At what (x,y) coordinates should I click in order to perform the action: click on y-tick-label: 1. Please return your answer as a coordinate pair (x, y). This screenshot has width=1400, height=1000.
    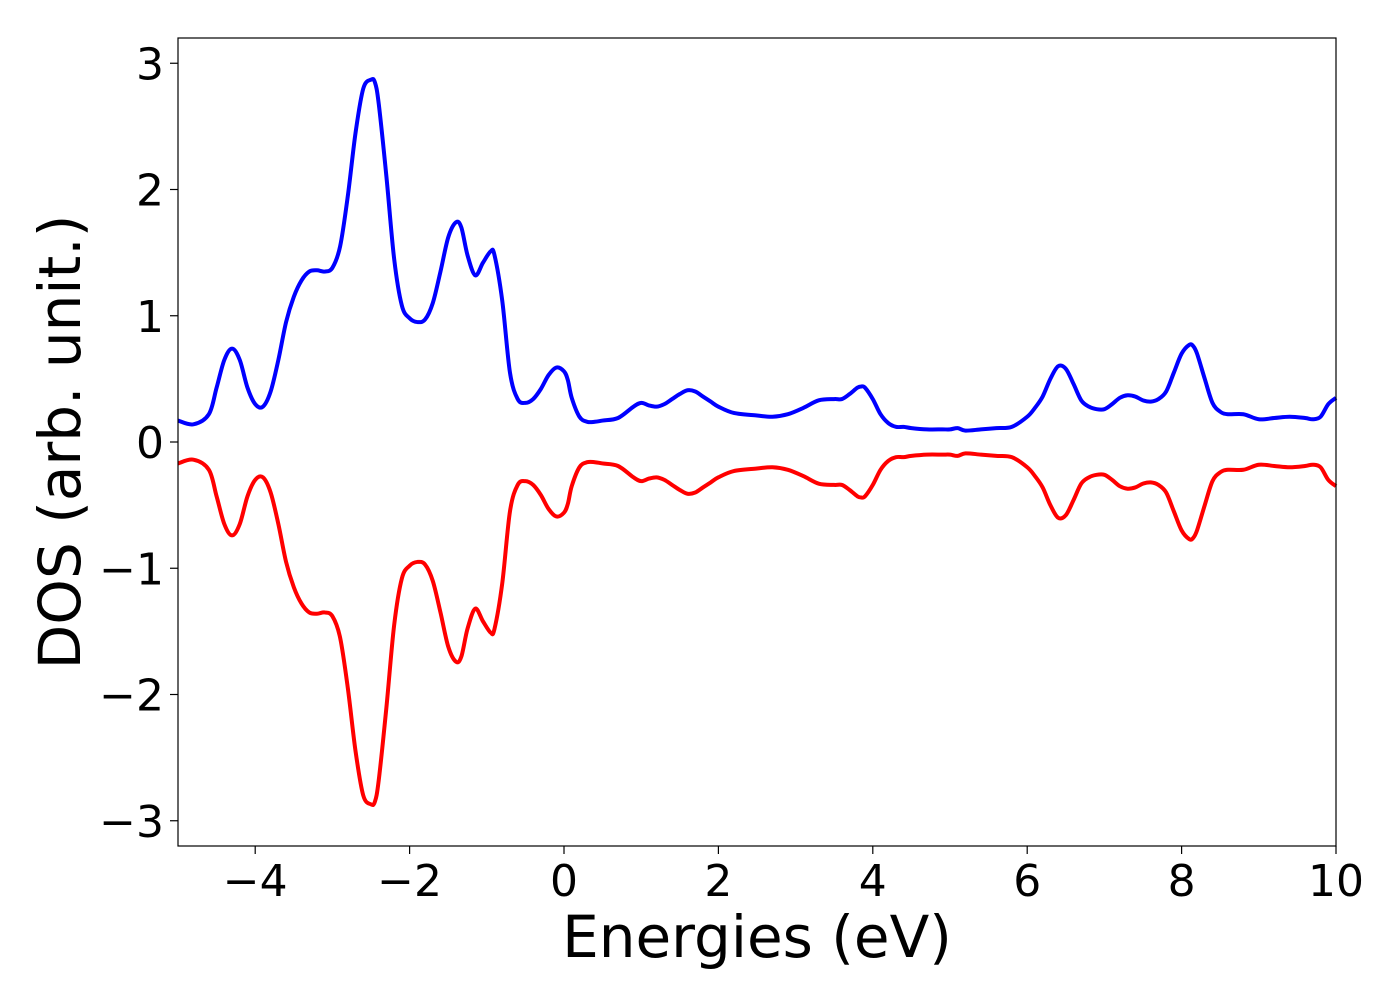
    Looking at the image, I should click on (150, 317).